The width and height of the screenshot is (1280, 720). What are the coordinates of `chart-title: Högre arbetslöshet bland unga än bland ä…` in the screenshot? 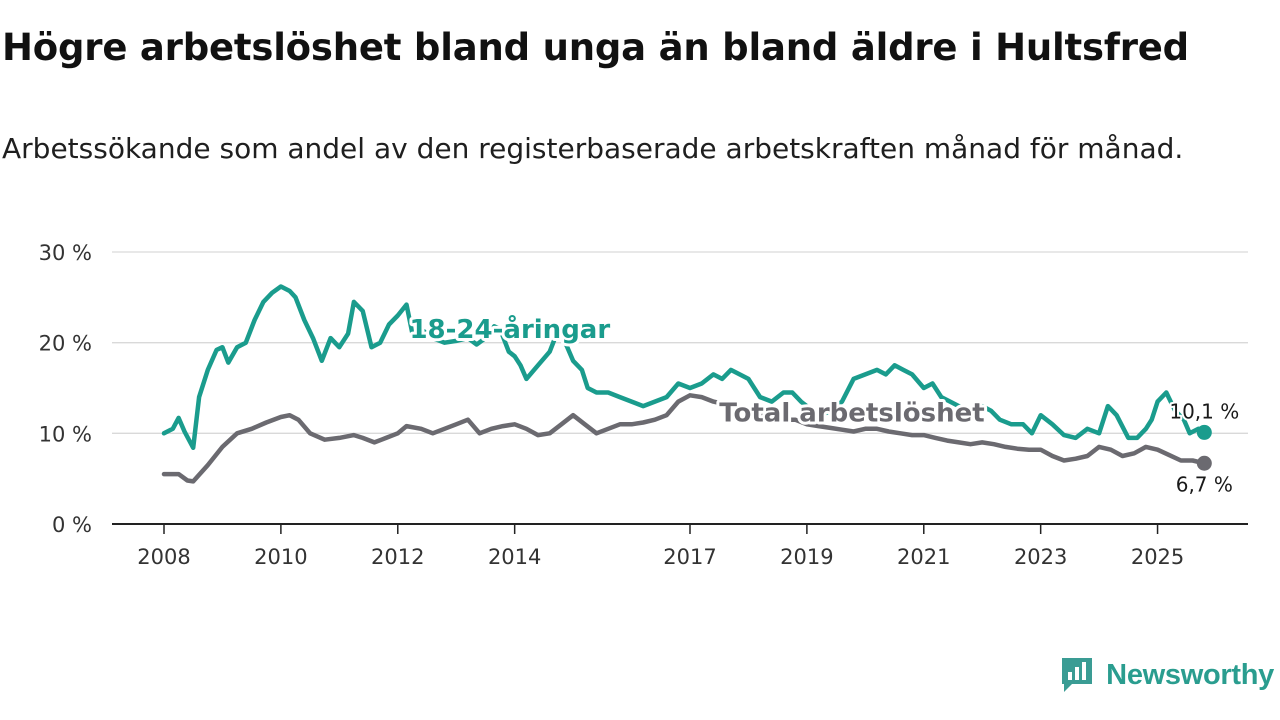 It's located at (595, 47).